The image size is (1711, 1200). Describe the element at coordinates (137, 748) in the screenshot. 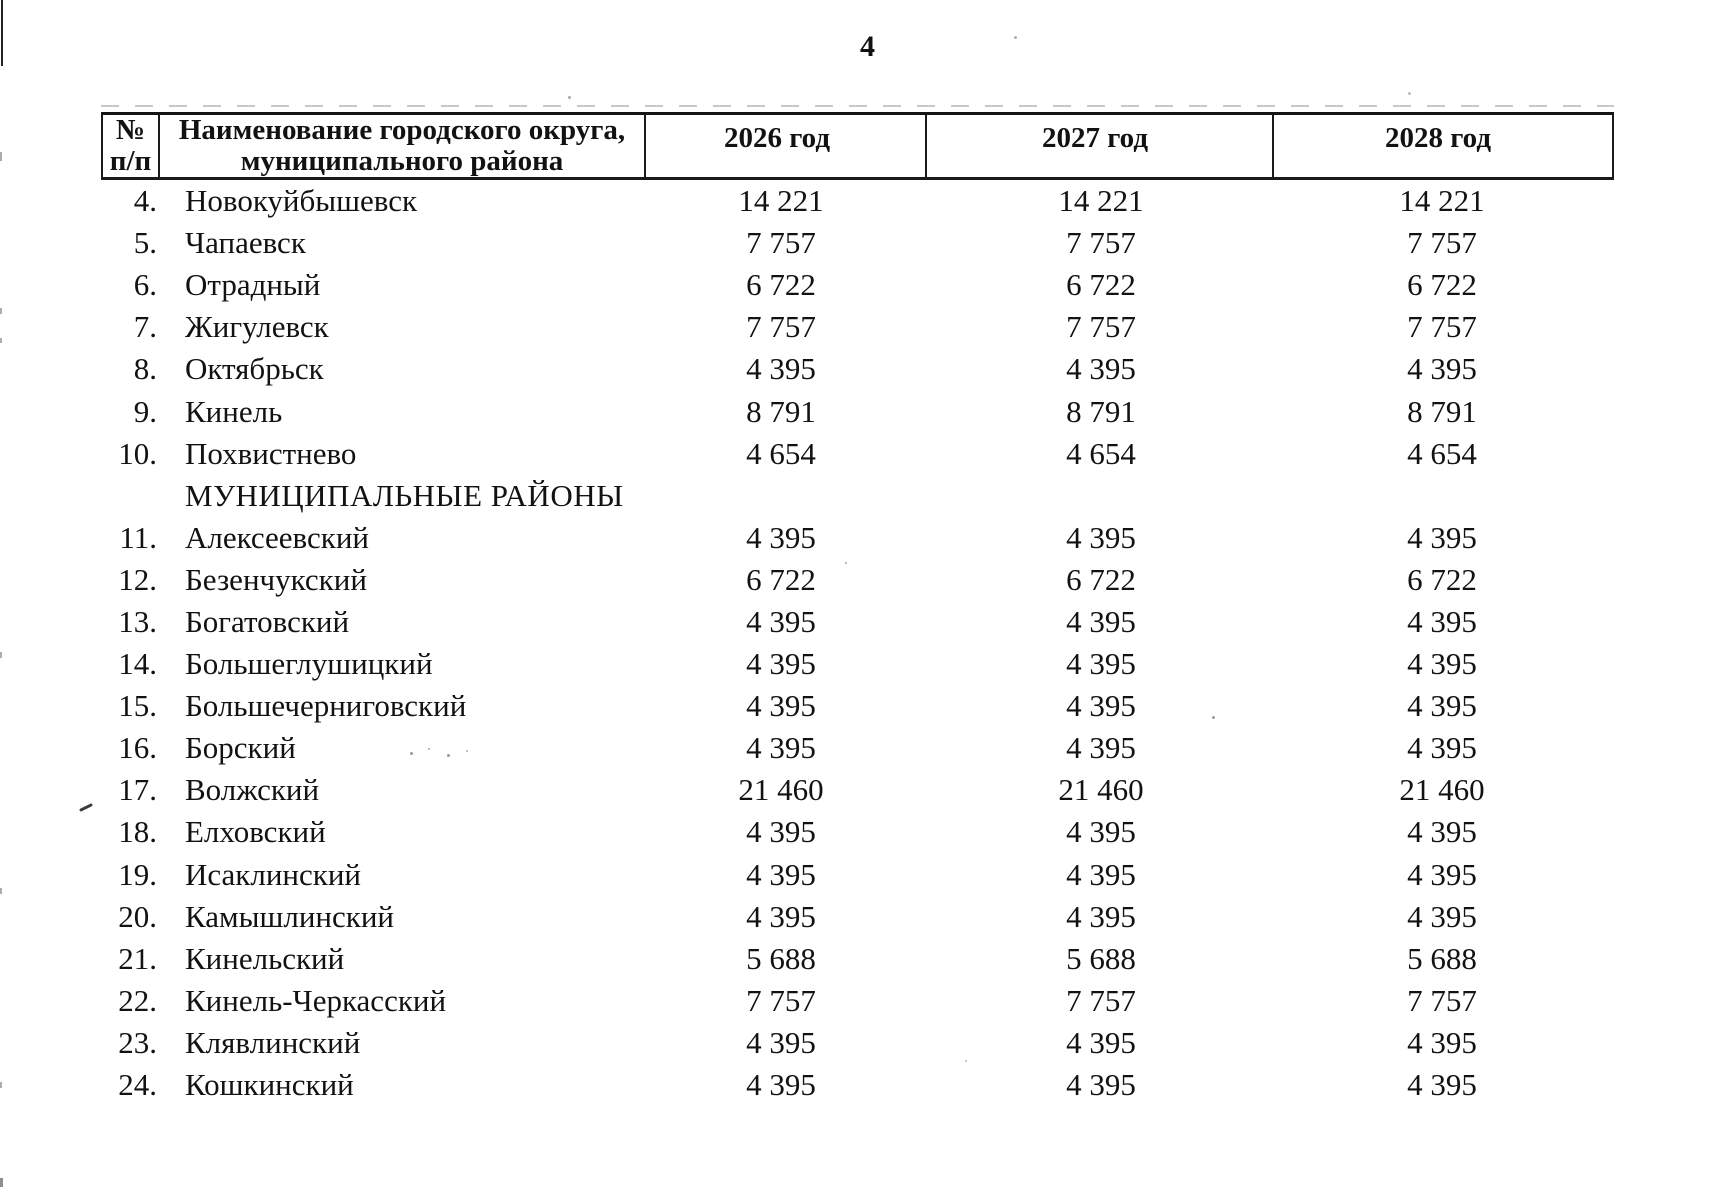

I see `row-number-cell: 16.` at that location.